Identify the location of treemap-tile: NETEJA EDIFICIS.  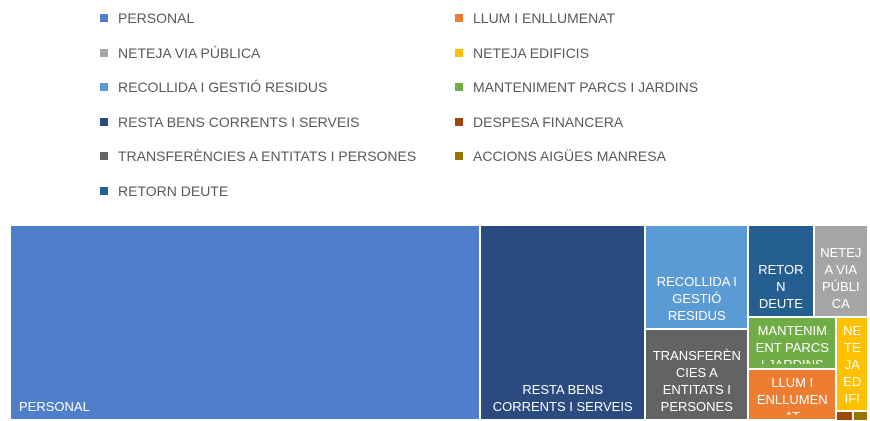
(852, 364).